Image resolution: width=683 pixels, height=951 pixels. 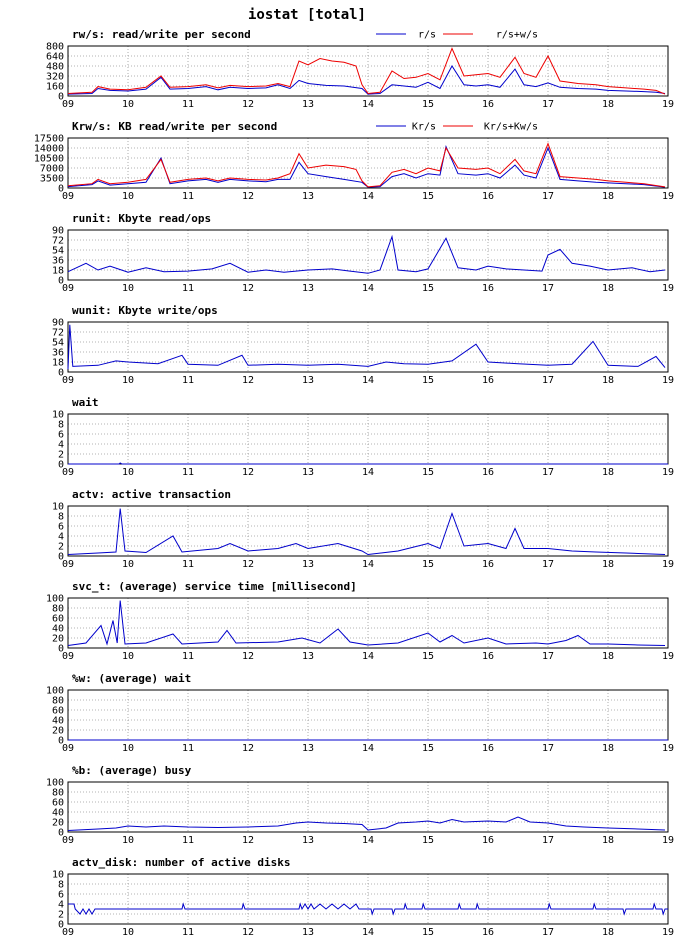 What do you see at coordinates (141, 218) in the screenshot?
I see `panel-title: runit: Kbyte read/ops` at bounding box center [141, 218].